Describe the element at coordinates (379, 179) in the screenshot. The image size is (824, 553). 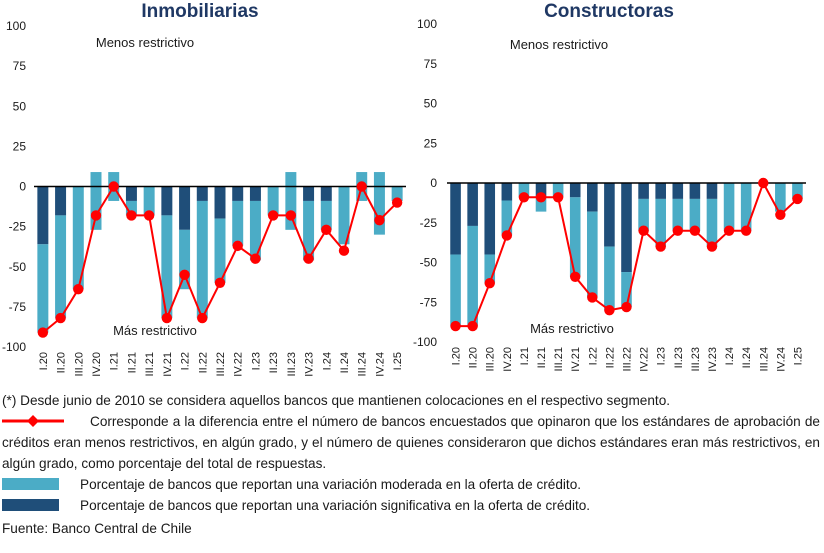
I see `bar-moderate-positive` at that location.